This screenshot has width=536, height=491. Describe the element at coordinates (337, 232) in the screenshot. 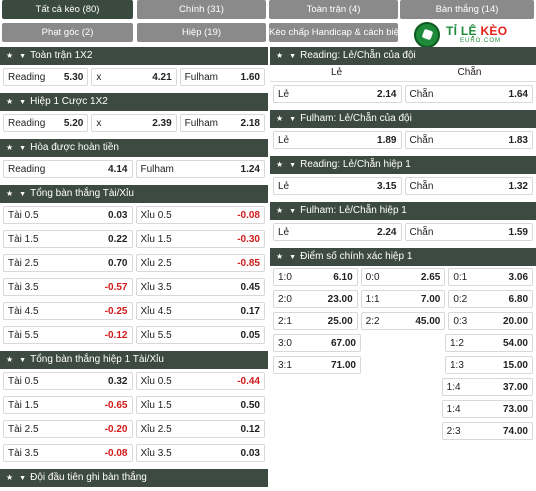

I see `odds-cell: Lẻ 2.24` at that location.